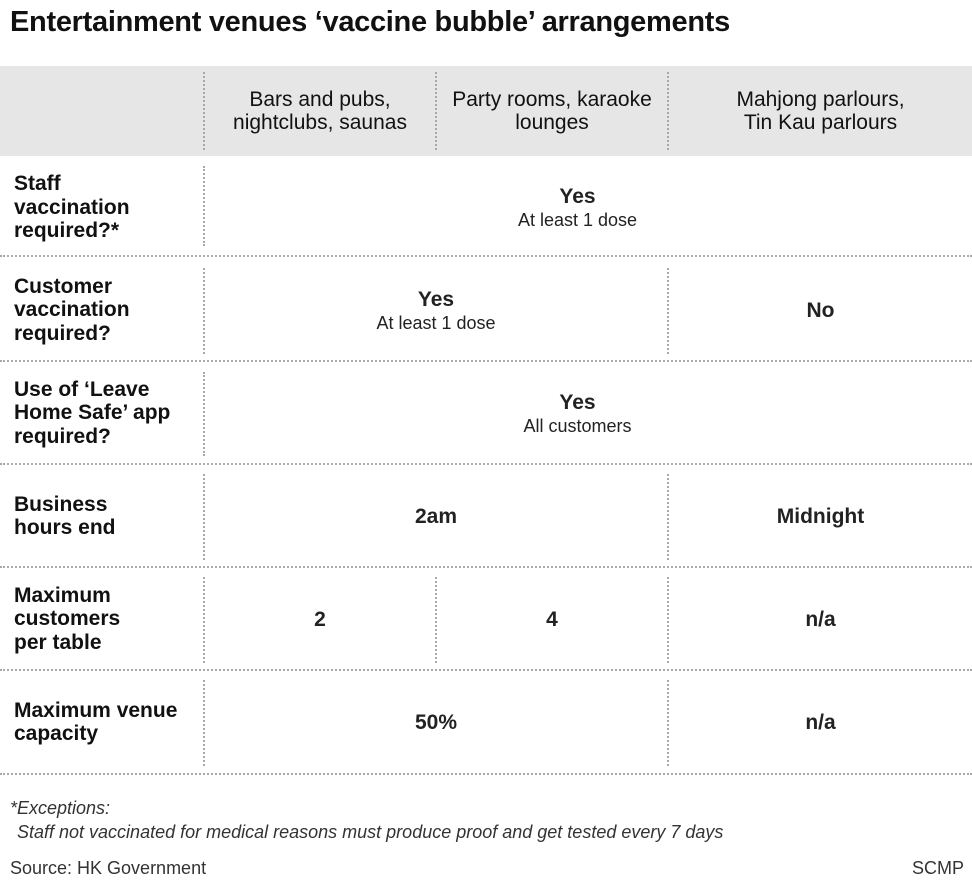 This screenshot has height=885, width=972. I want to click on cell-max-customers-mahjong: n/a, so click(820, 619).